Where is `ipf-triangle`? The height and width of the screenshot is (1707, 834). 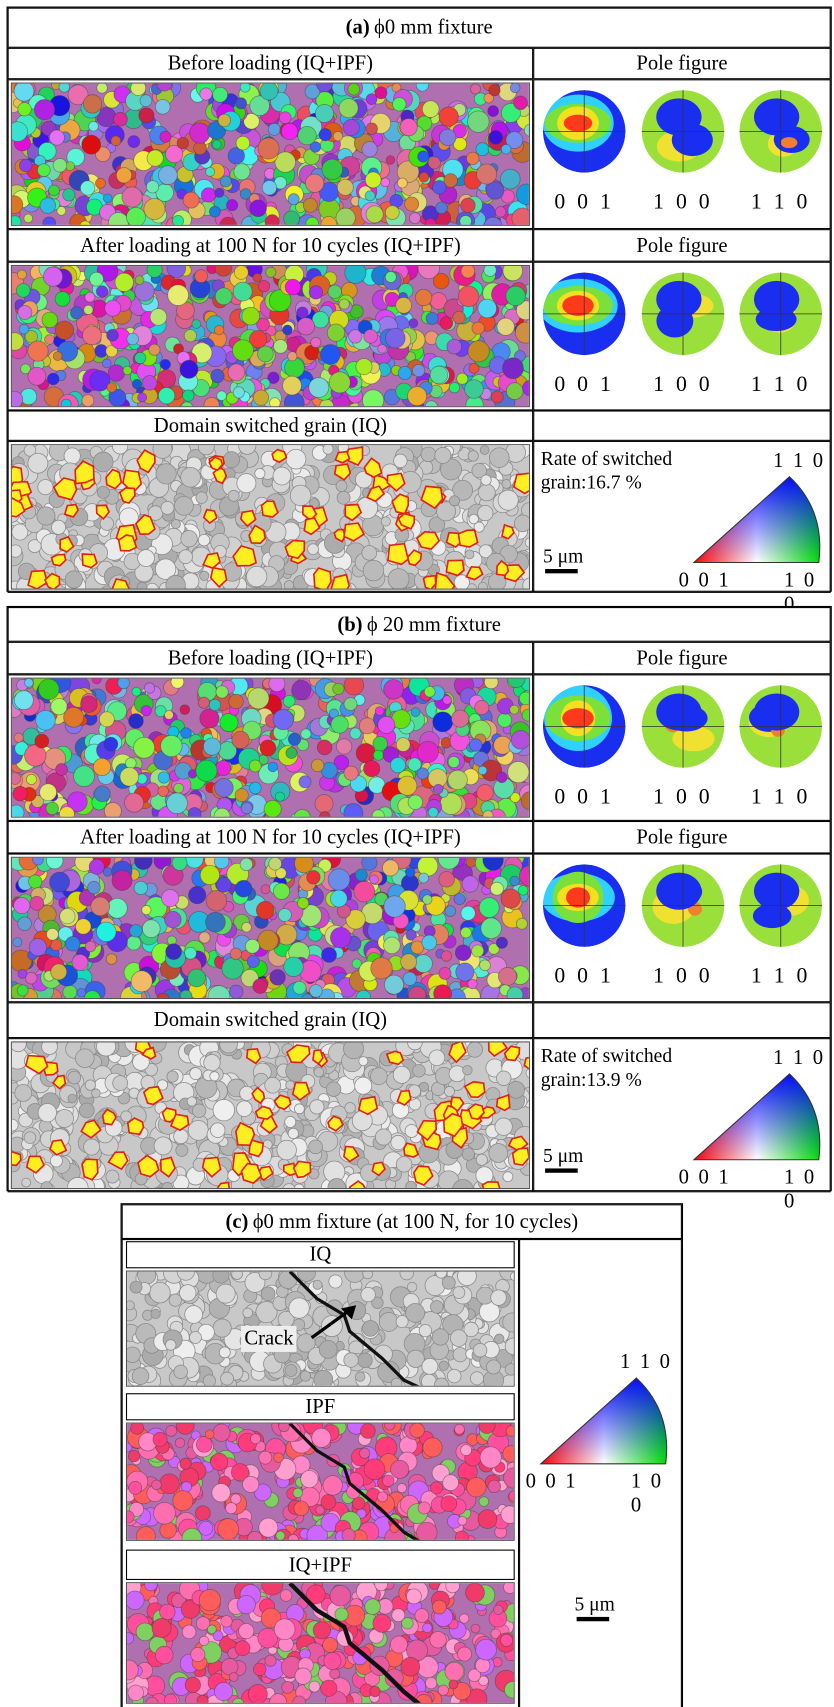 ipf-triangle is located at coordinates (760, 519).